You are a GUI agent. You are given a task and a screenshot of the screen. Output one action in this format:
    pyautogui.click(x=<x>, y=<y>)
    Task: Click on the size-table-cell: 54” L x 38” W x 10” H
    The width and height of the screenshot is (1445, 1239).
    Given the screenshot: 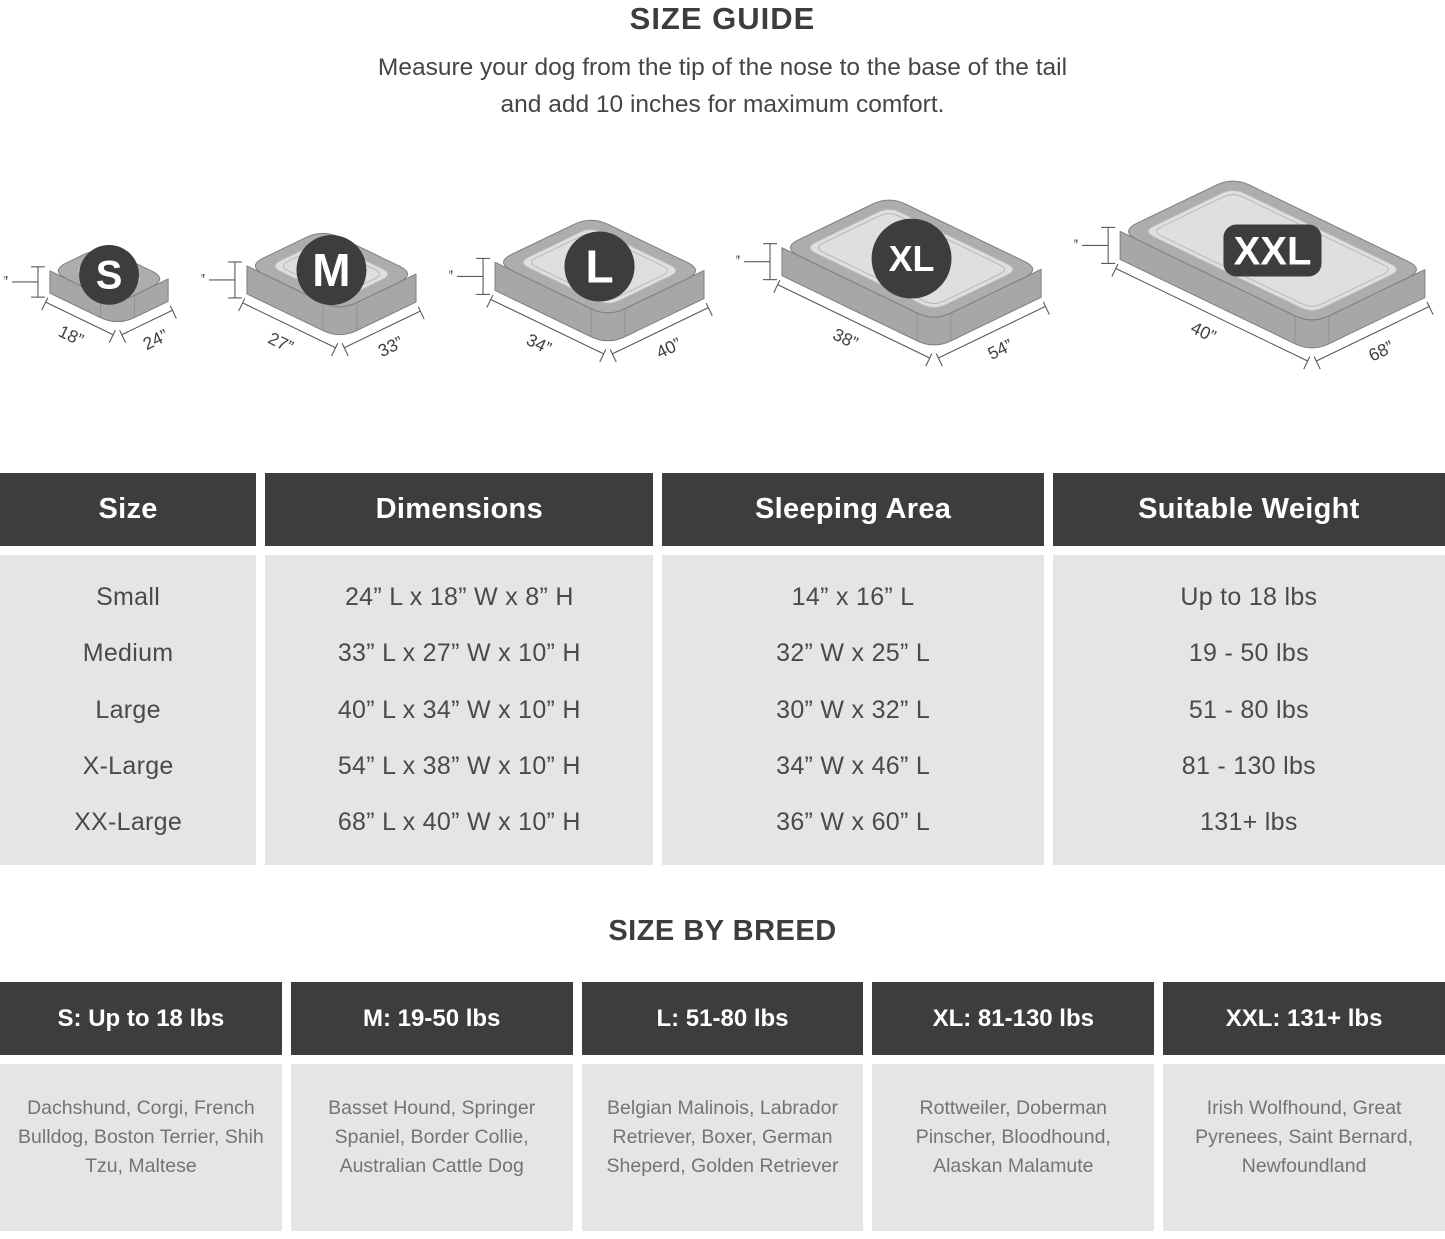 What is the action you would take?
    pyautogui.click(x=459, y=765)
    